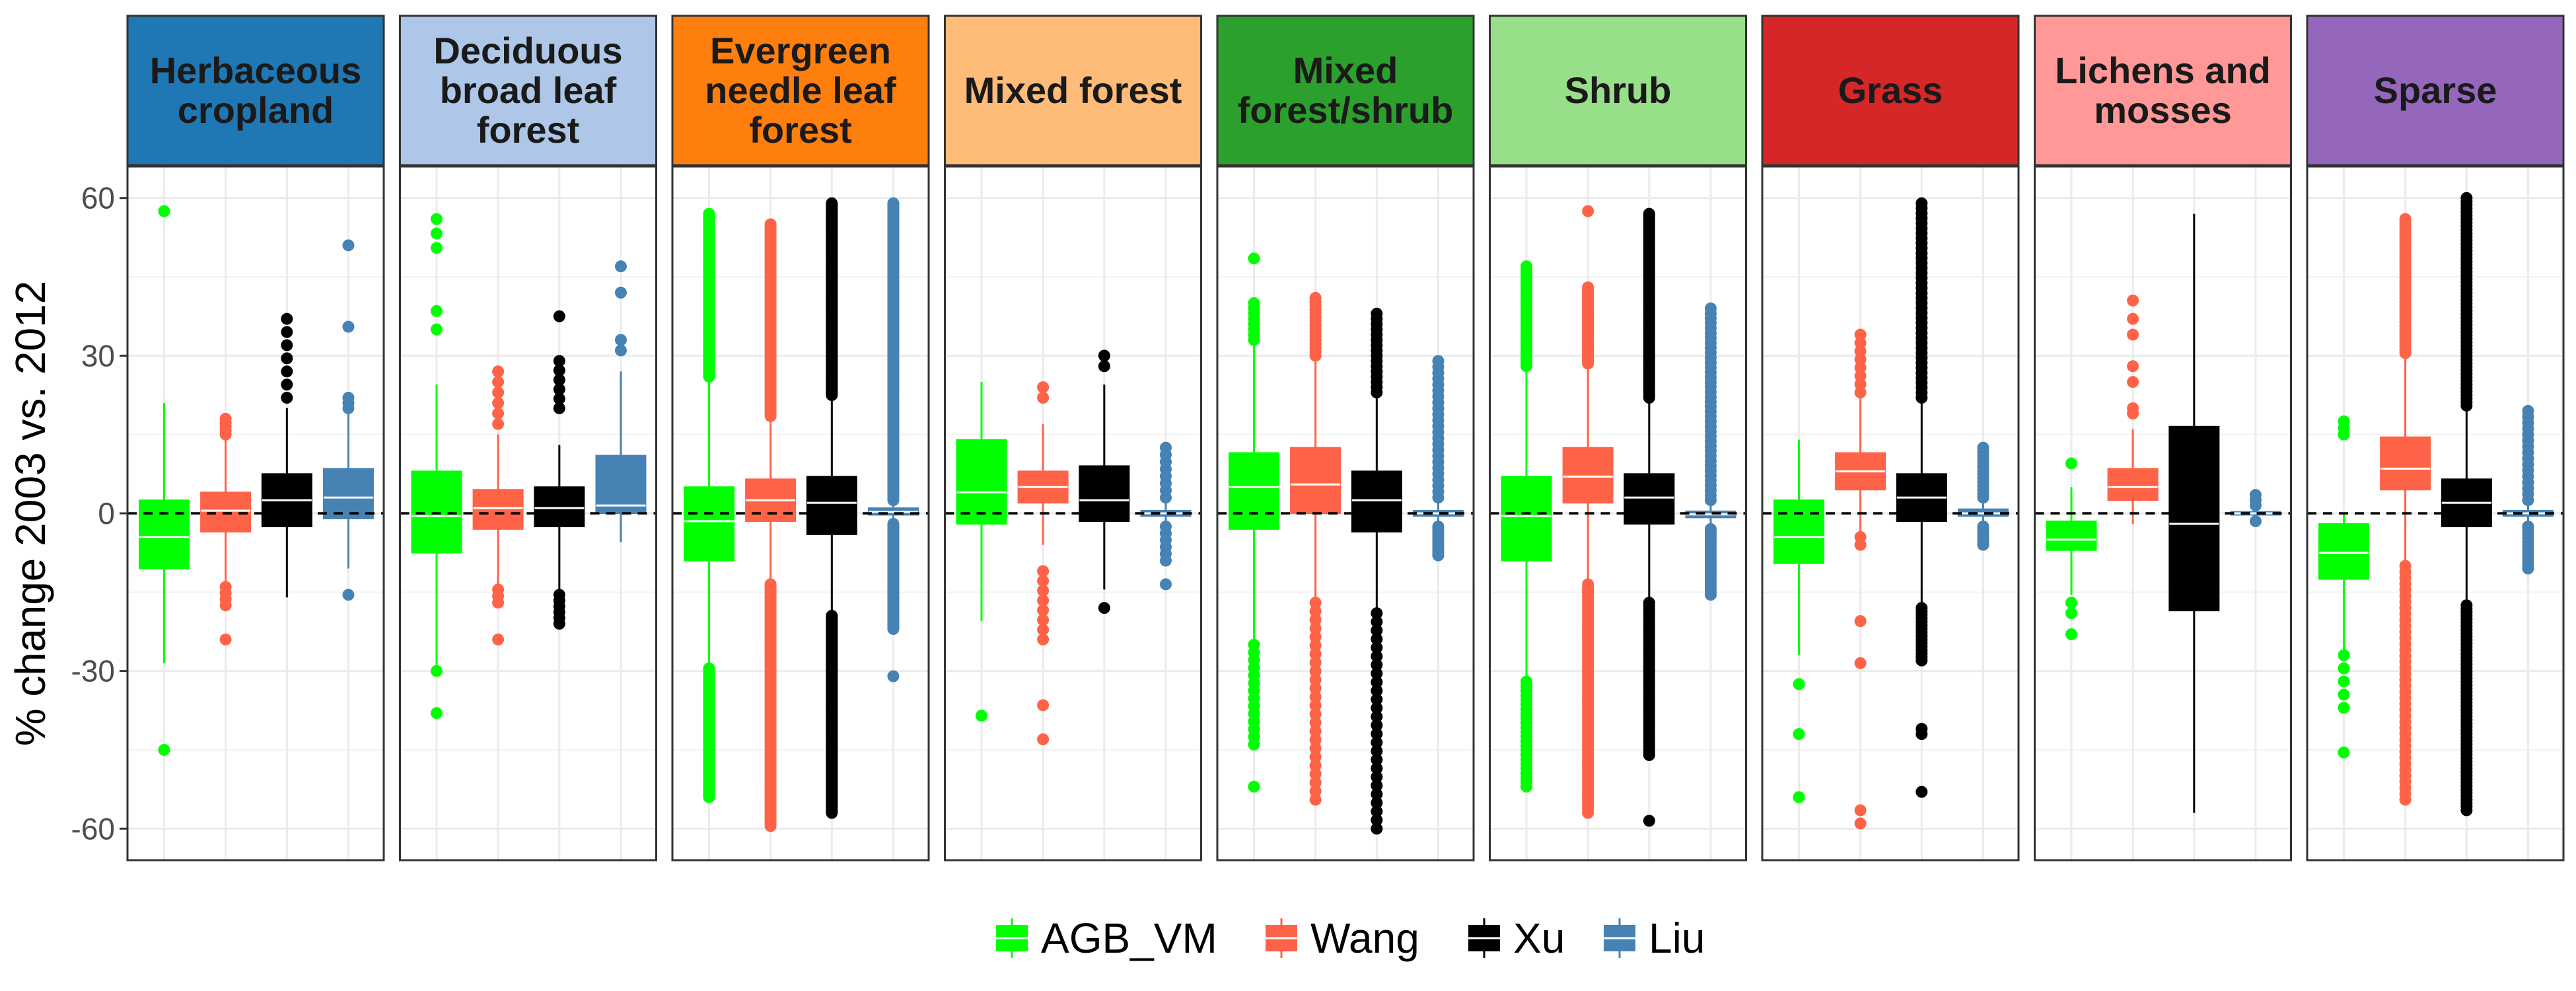 This screenshot has height=991, width=2576. Describe the element at coordinates (801, 50) in the screenshot. I see `strip-title-line: Evergreen` at that location.